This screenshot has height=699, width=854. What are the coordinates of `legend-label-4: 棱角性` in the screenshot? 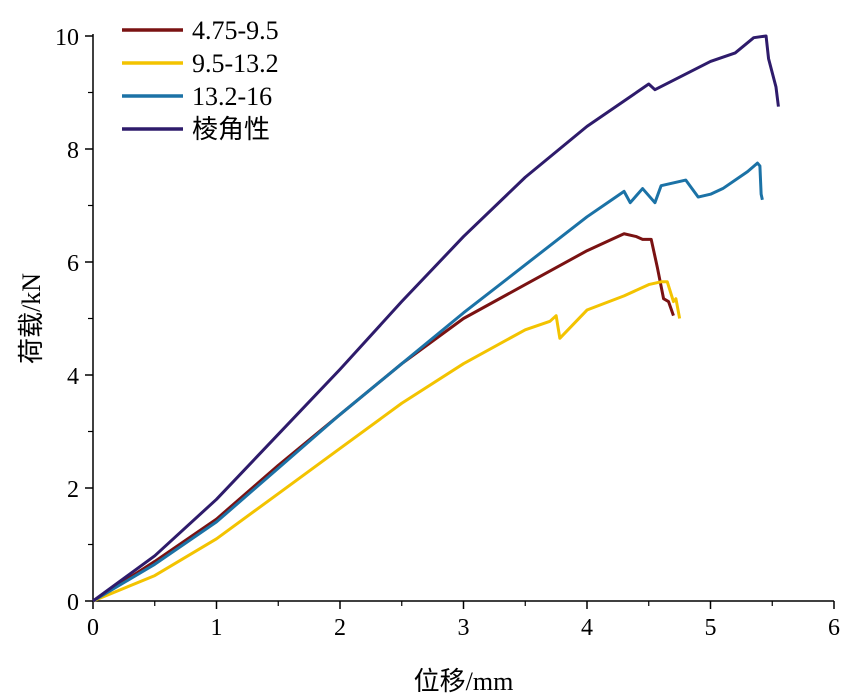 It's located at (231, 129).